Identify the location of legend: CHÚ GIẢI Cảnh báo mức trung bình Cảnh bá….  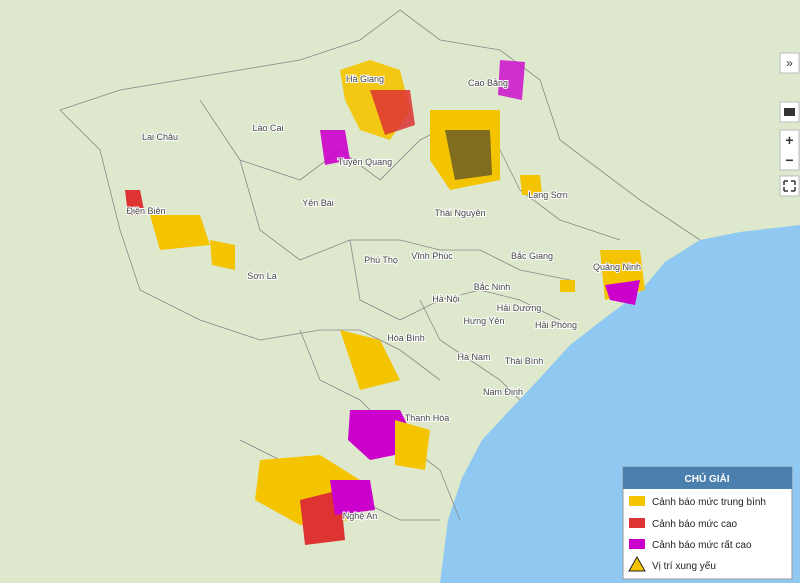
(707, 523).